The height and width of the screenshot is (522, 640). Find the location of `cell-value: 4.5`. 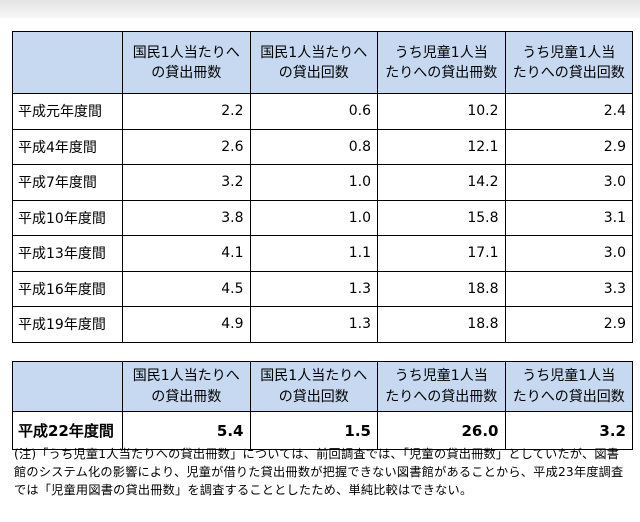

cell-value: 4.5 is located at coordinates (186, 288).